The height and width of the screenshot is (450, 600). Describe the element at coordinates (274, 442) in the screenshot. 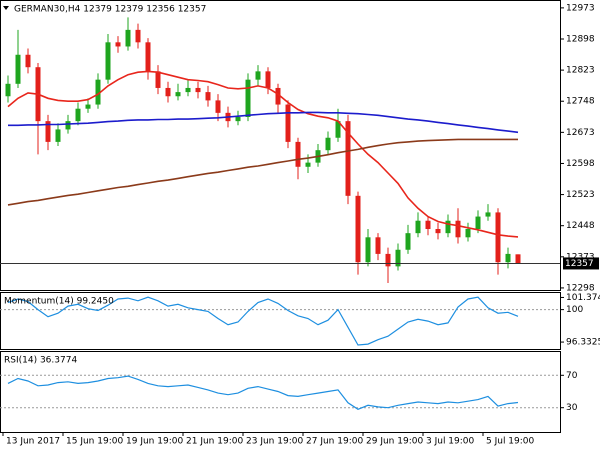

I see `x-tick-label: 23 Jun 19:00` at that location.